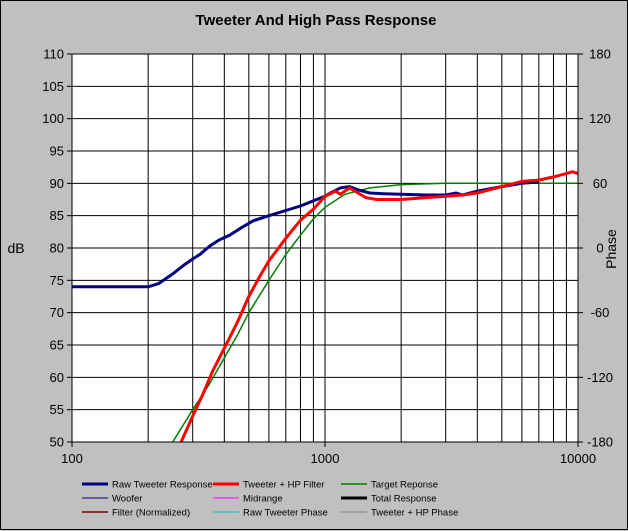  Describe the element at coordinates (15, 248) in the screenshot. I see `y-axis-label: dB` at that location.